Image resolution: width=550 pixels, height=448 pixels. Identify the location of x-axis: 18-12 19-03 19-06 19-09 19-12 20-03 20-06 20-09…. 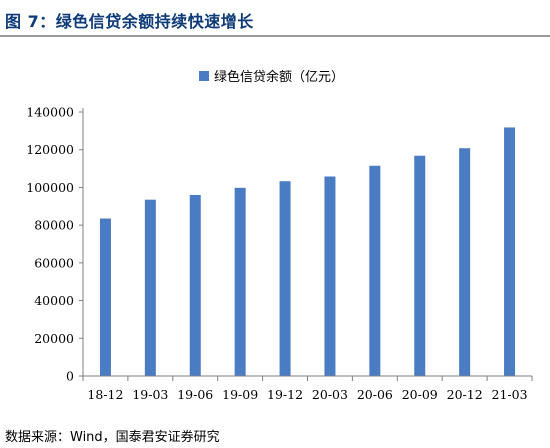
(307, 388).